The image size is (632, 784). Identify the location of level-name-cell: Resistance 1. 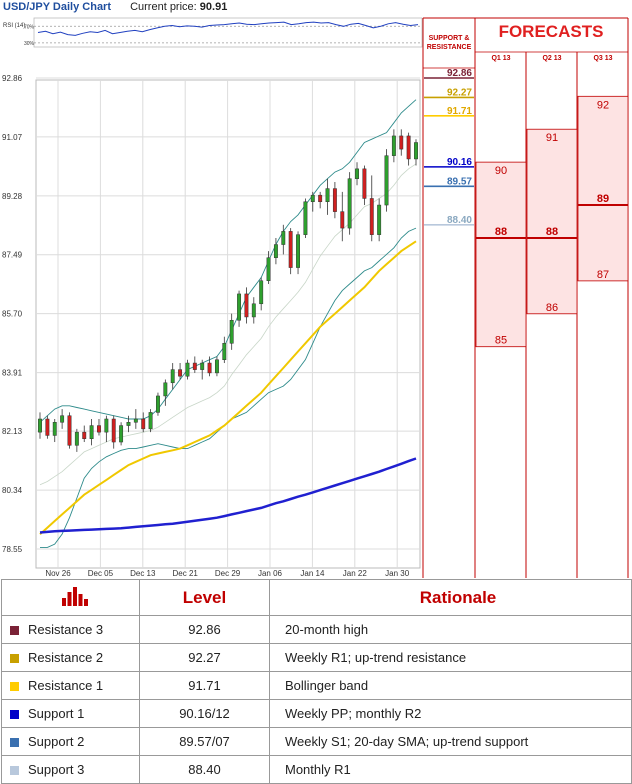
(70, 685).